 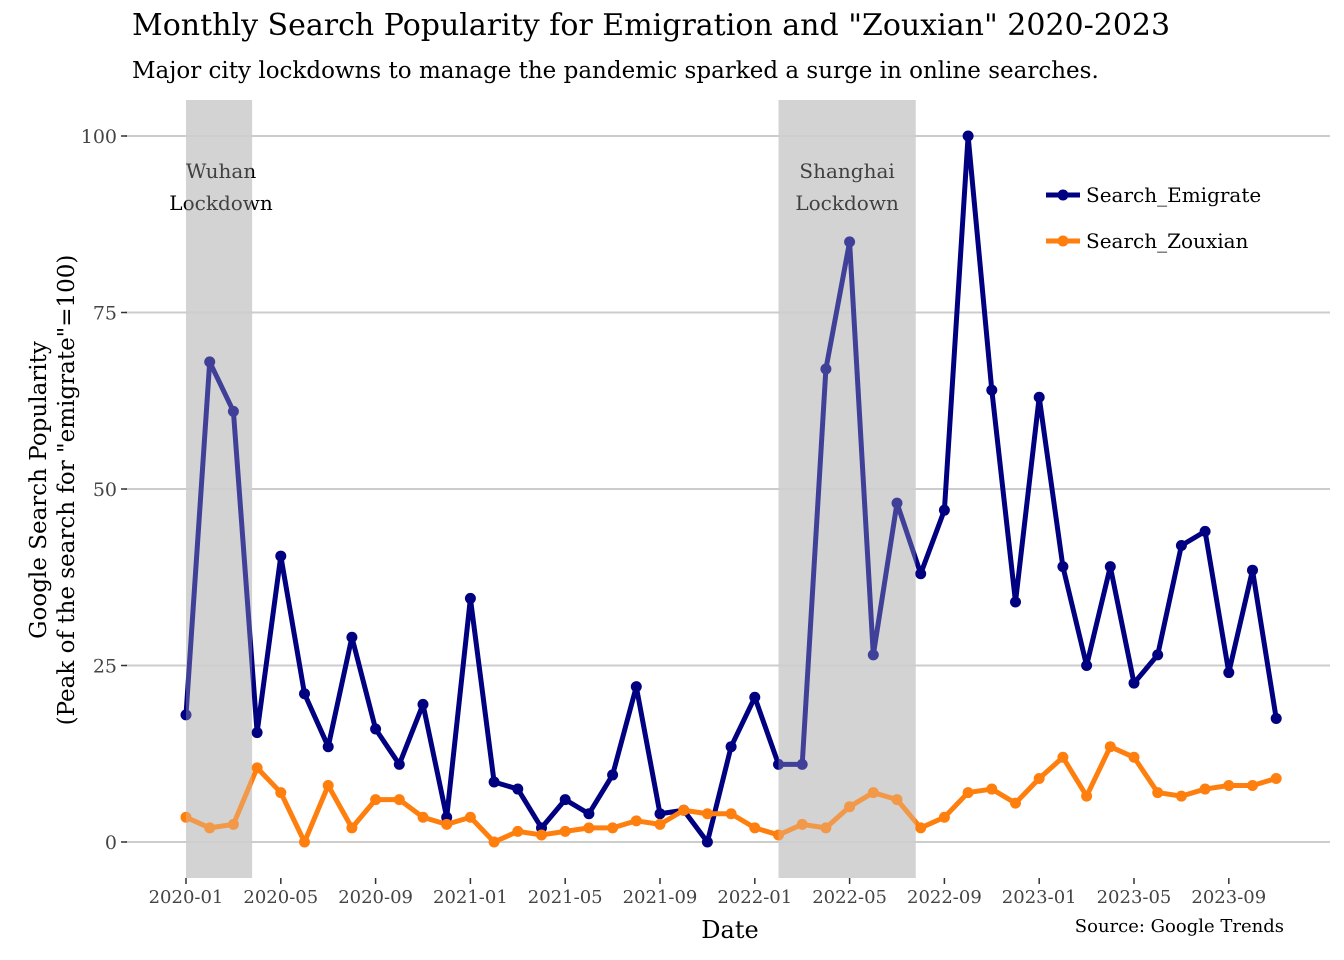 I want to click on y-tick-label: 25, so click(x=105, y=667).